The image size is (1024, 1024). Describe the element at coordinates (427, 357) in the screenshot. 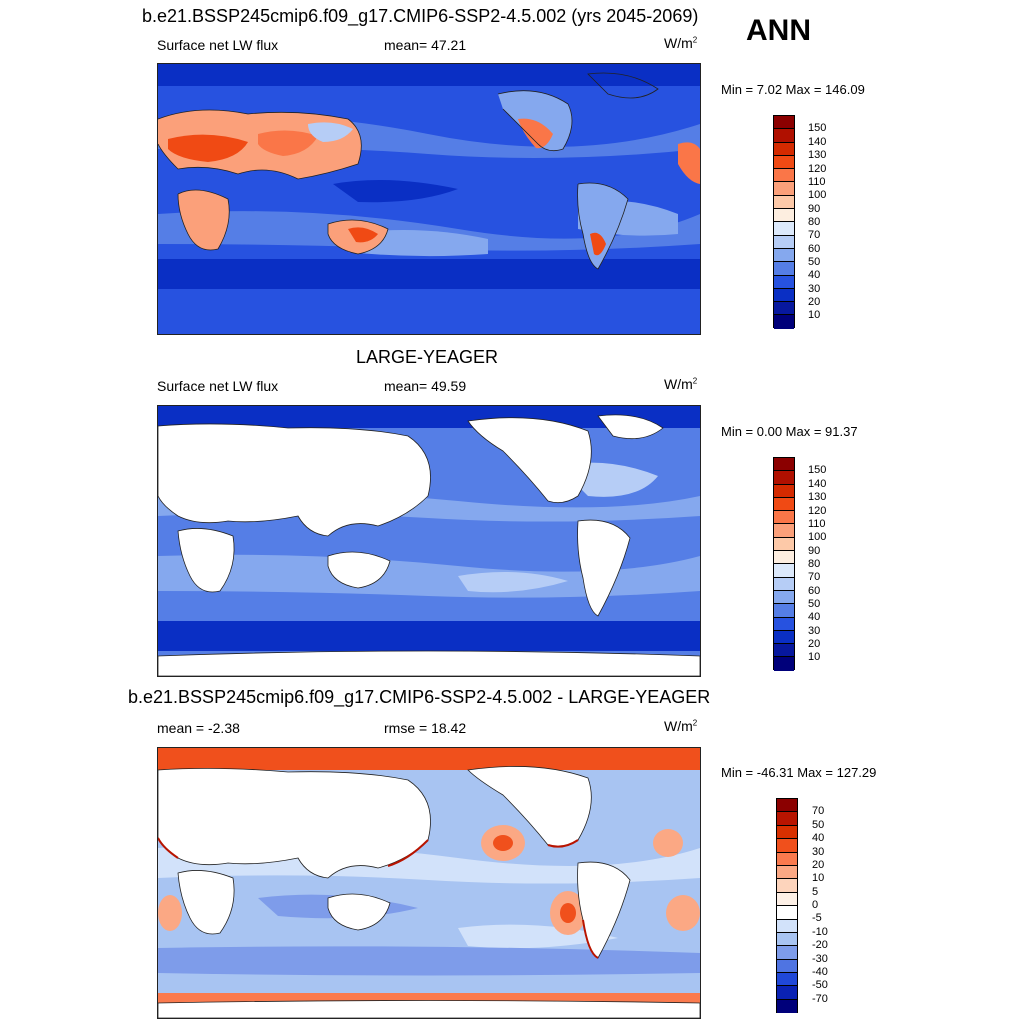

I see `panel2-title: LARGE-YEAGER` at that location.